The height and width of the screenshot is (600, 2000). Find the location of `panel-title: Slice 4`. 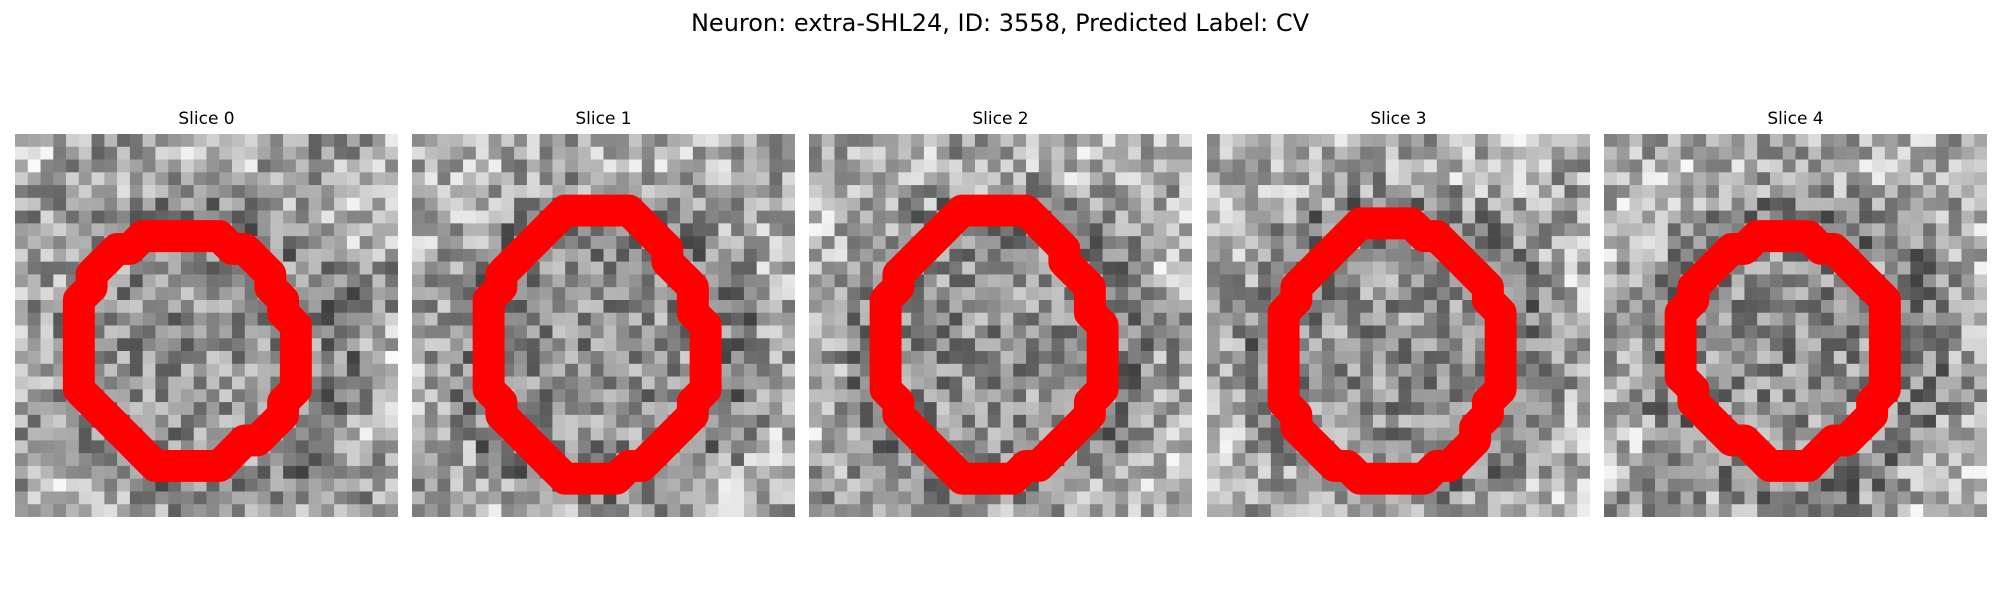

panel-title: Slice 4 is located at coordinates (1795, 119).